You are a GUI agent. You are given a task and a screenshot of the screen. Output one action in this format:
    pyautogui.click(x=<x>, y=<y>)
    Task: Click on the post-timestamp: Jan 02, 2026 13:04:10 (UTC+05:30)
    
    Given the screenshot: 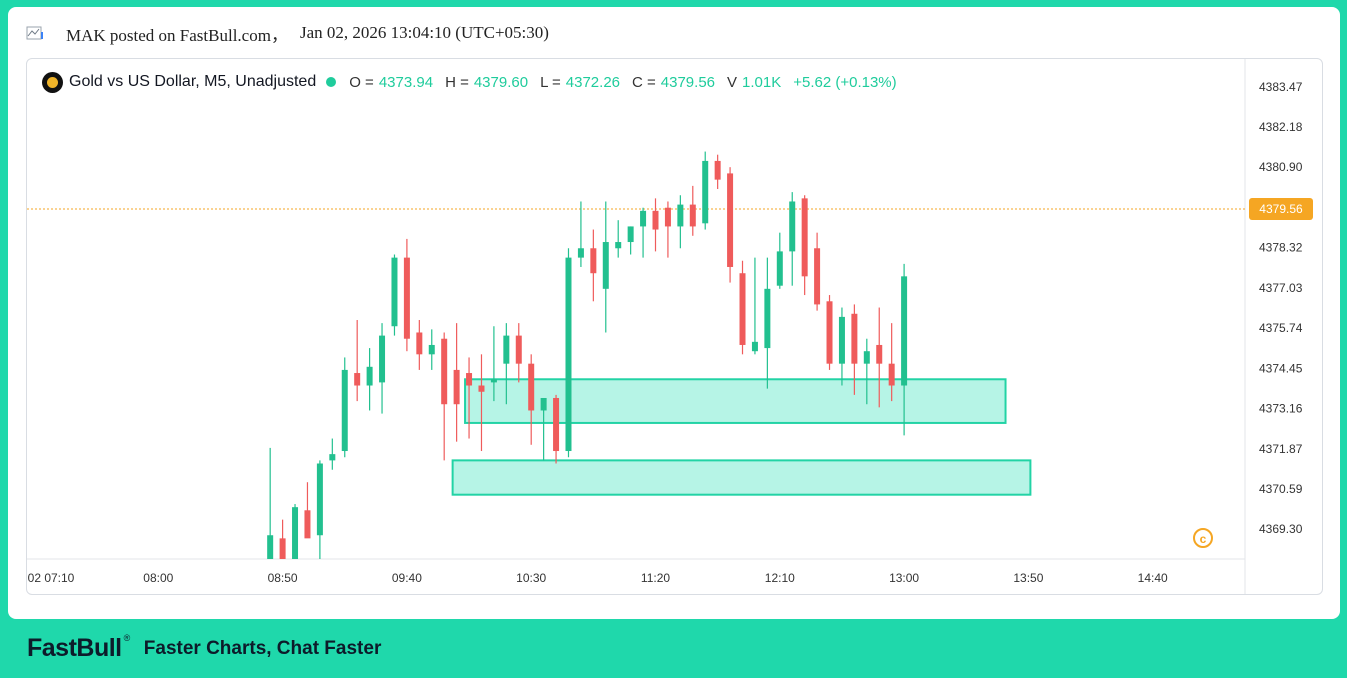 What is the action you would take?
    pyautogui.click(x=424, y=32)
    